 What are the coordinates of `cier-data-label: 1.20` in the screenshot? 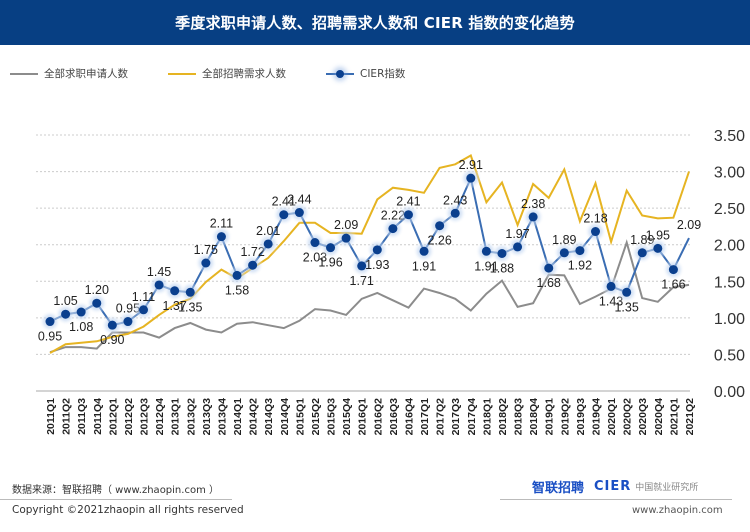 It's located at (97, 290).